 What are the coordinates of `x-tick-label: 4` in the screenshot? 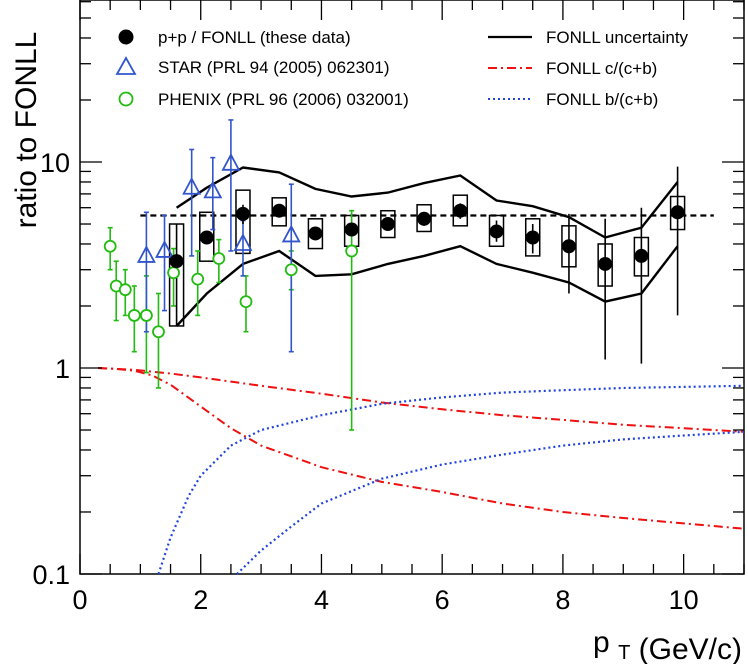 It's located at (321, 600).